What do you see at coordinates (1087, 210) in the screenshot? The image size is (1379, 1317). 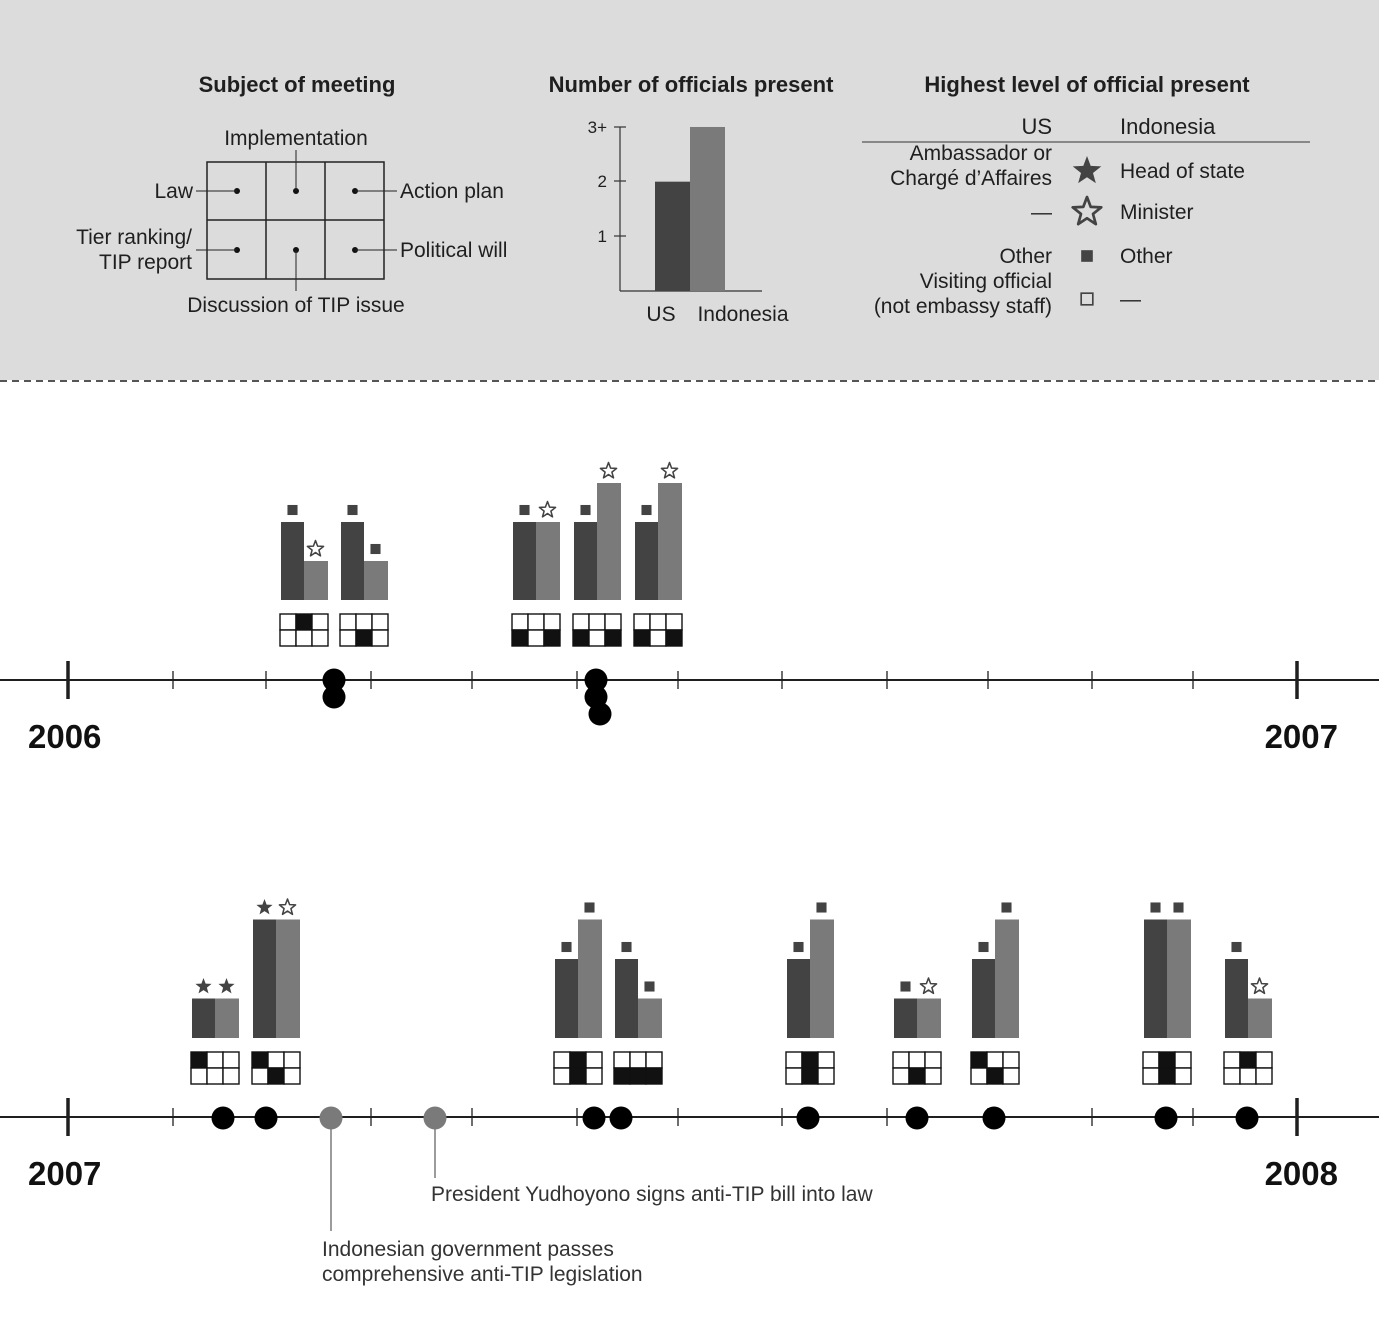 I see `outline-star-icon` at bounding box center [1087, 210].